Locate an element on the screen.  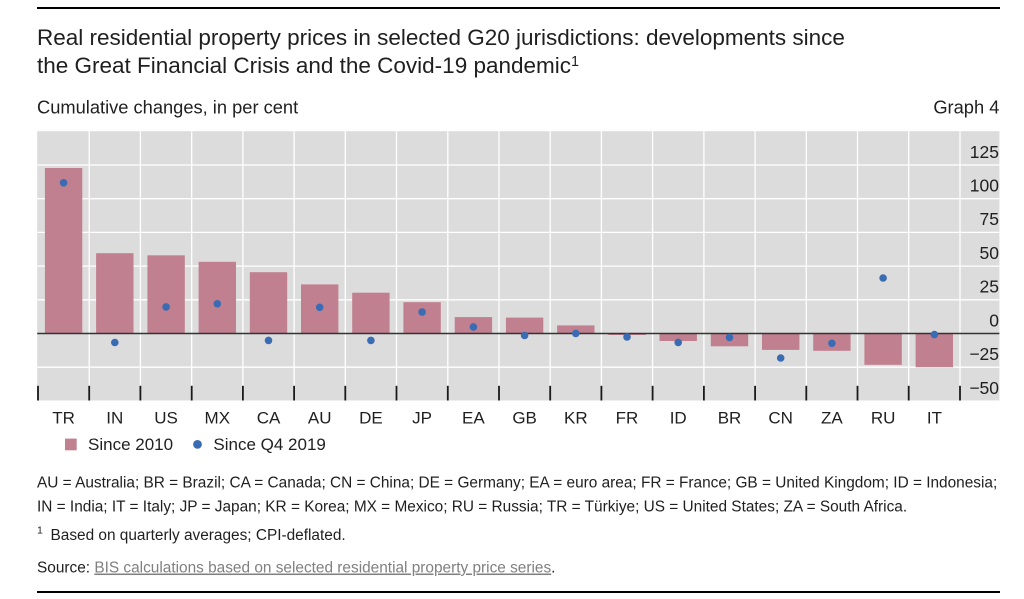
svg-text:Cumulative changes, in per cen: Cumulative changes, in per cent is located at coordinates (167, 107).